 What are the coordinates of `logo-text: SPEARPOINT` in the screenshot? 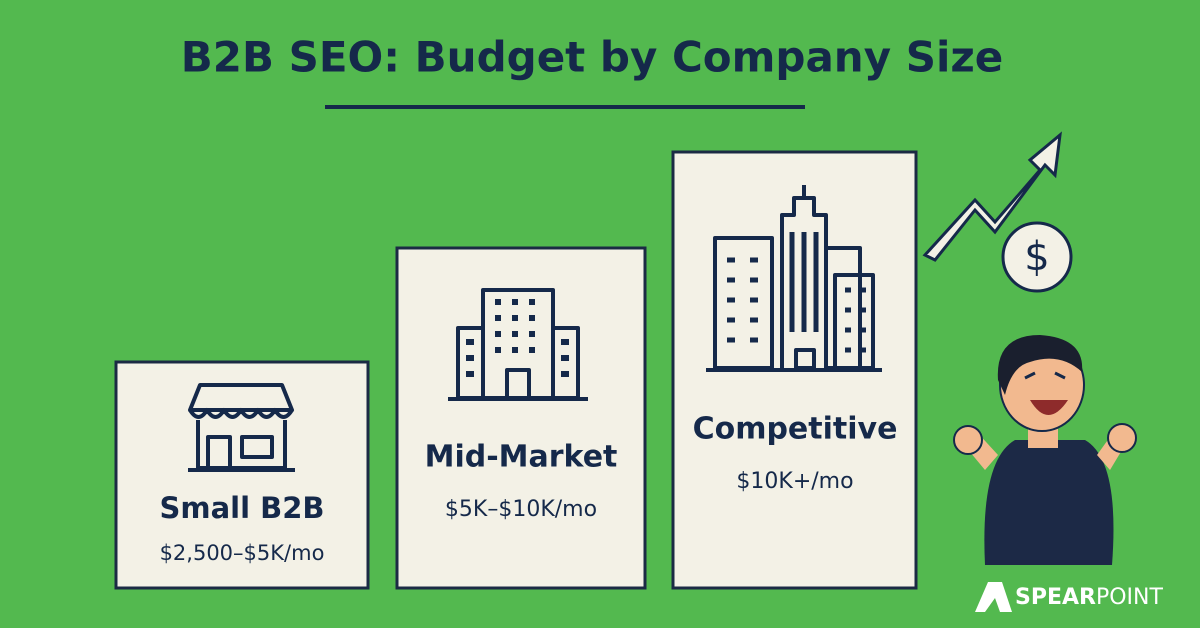 It's located at (1089, 597).